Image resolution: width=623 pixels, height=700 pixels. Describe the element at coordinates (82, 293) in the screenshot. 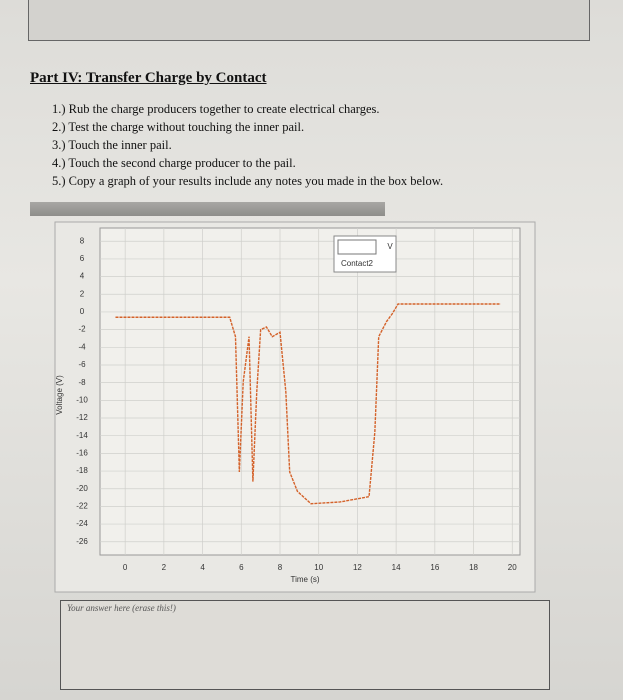

I see `y-tick-label: 2` at that location.